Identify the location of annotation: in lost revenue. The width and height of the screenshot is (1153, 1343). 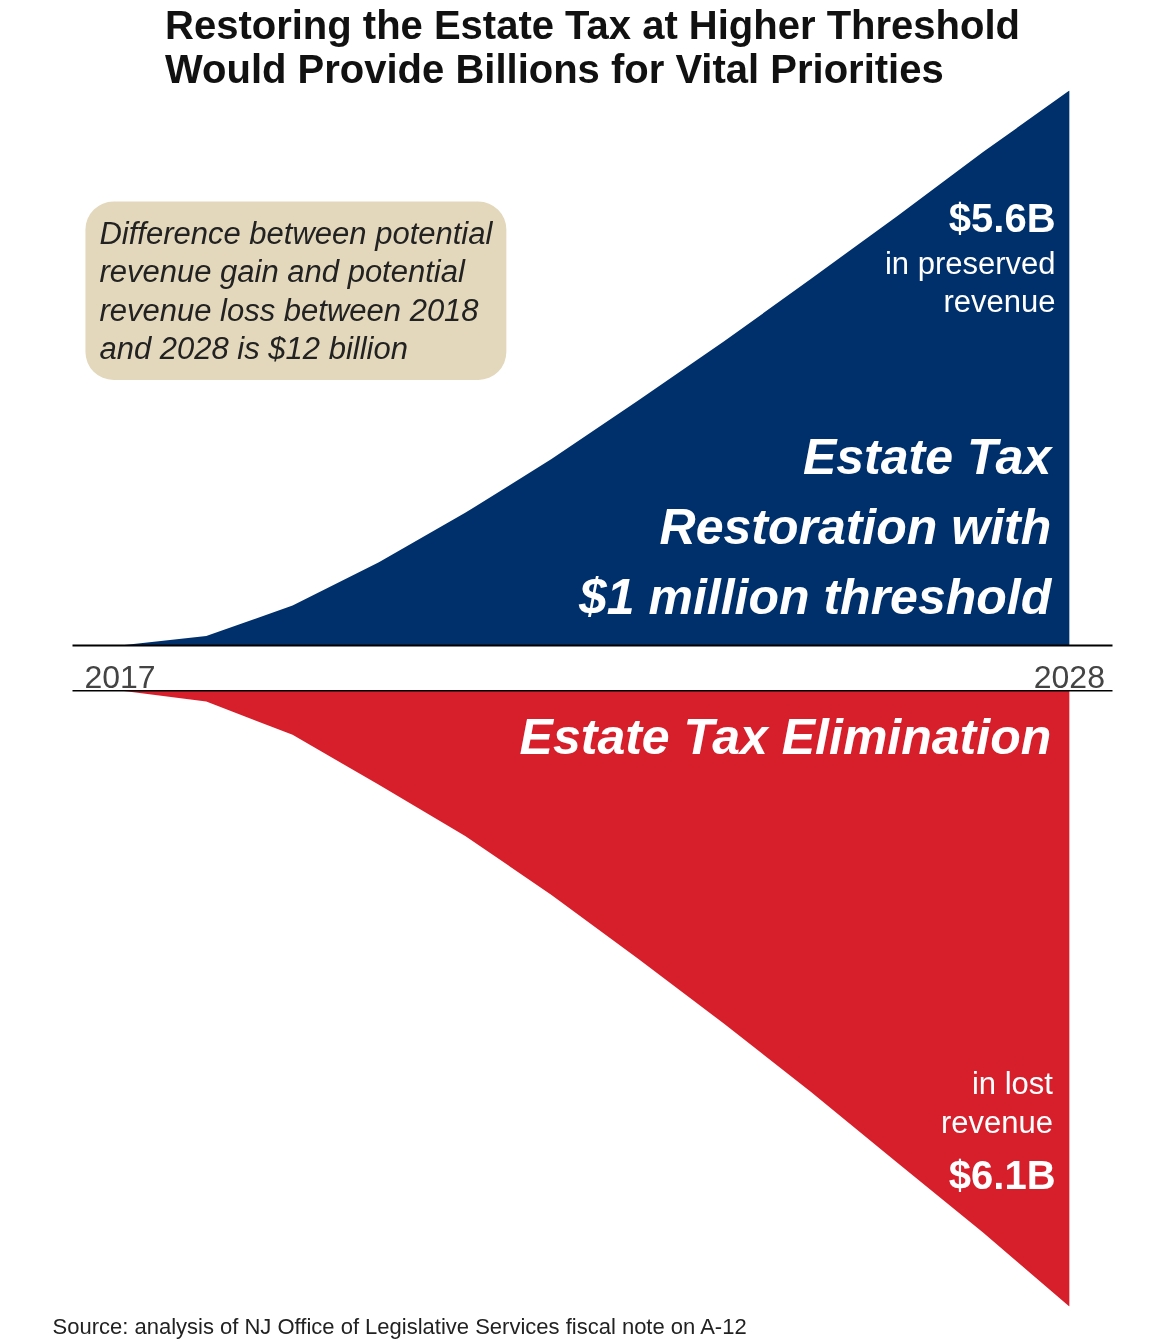
(997, 1103).